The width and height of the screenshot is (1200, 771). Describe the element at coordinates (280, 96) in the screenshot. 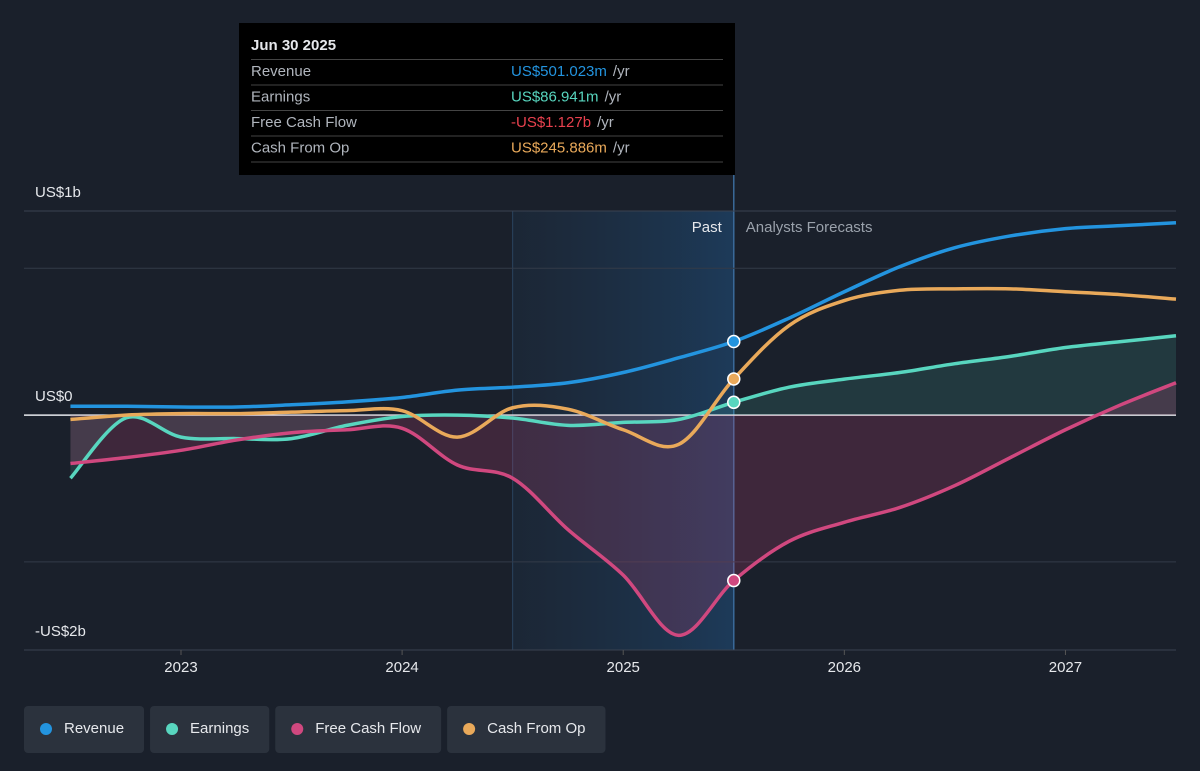

I see `tooltip-label: Earnings` at that location.